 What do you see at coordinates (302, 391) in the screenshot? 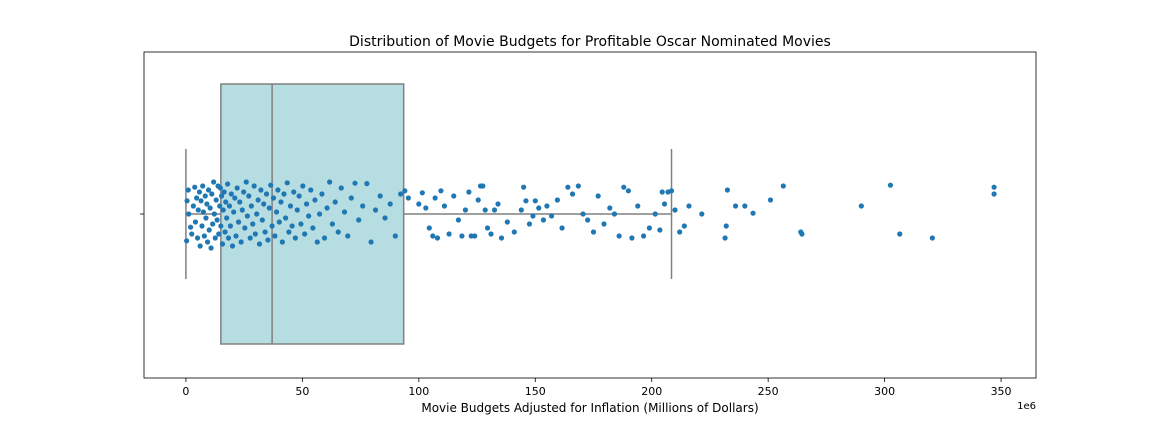
I see `x-tick-label: 50` at bounding box center [302, 391].